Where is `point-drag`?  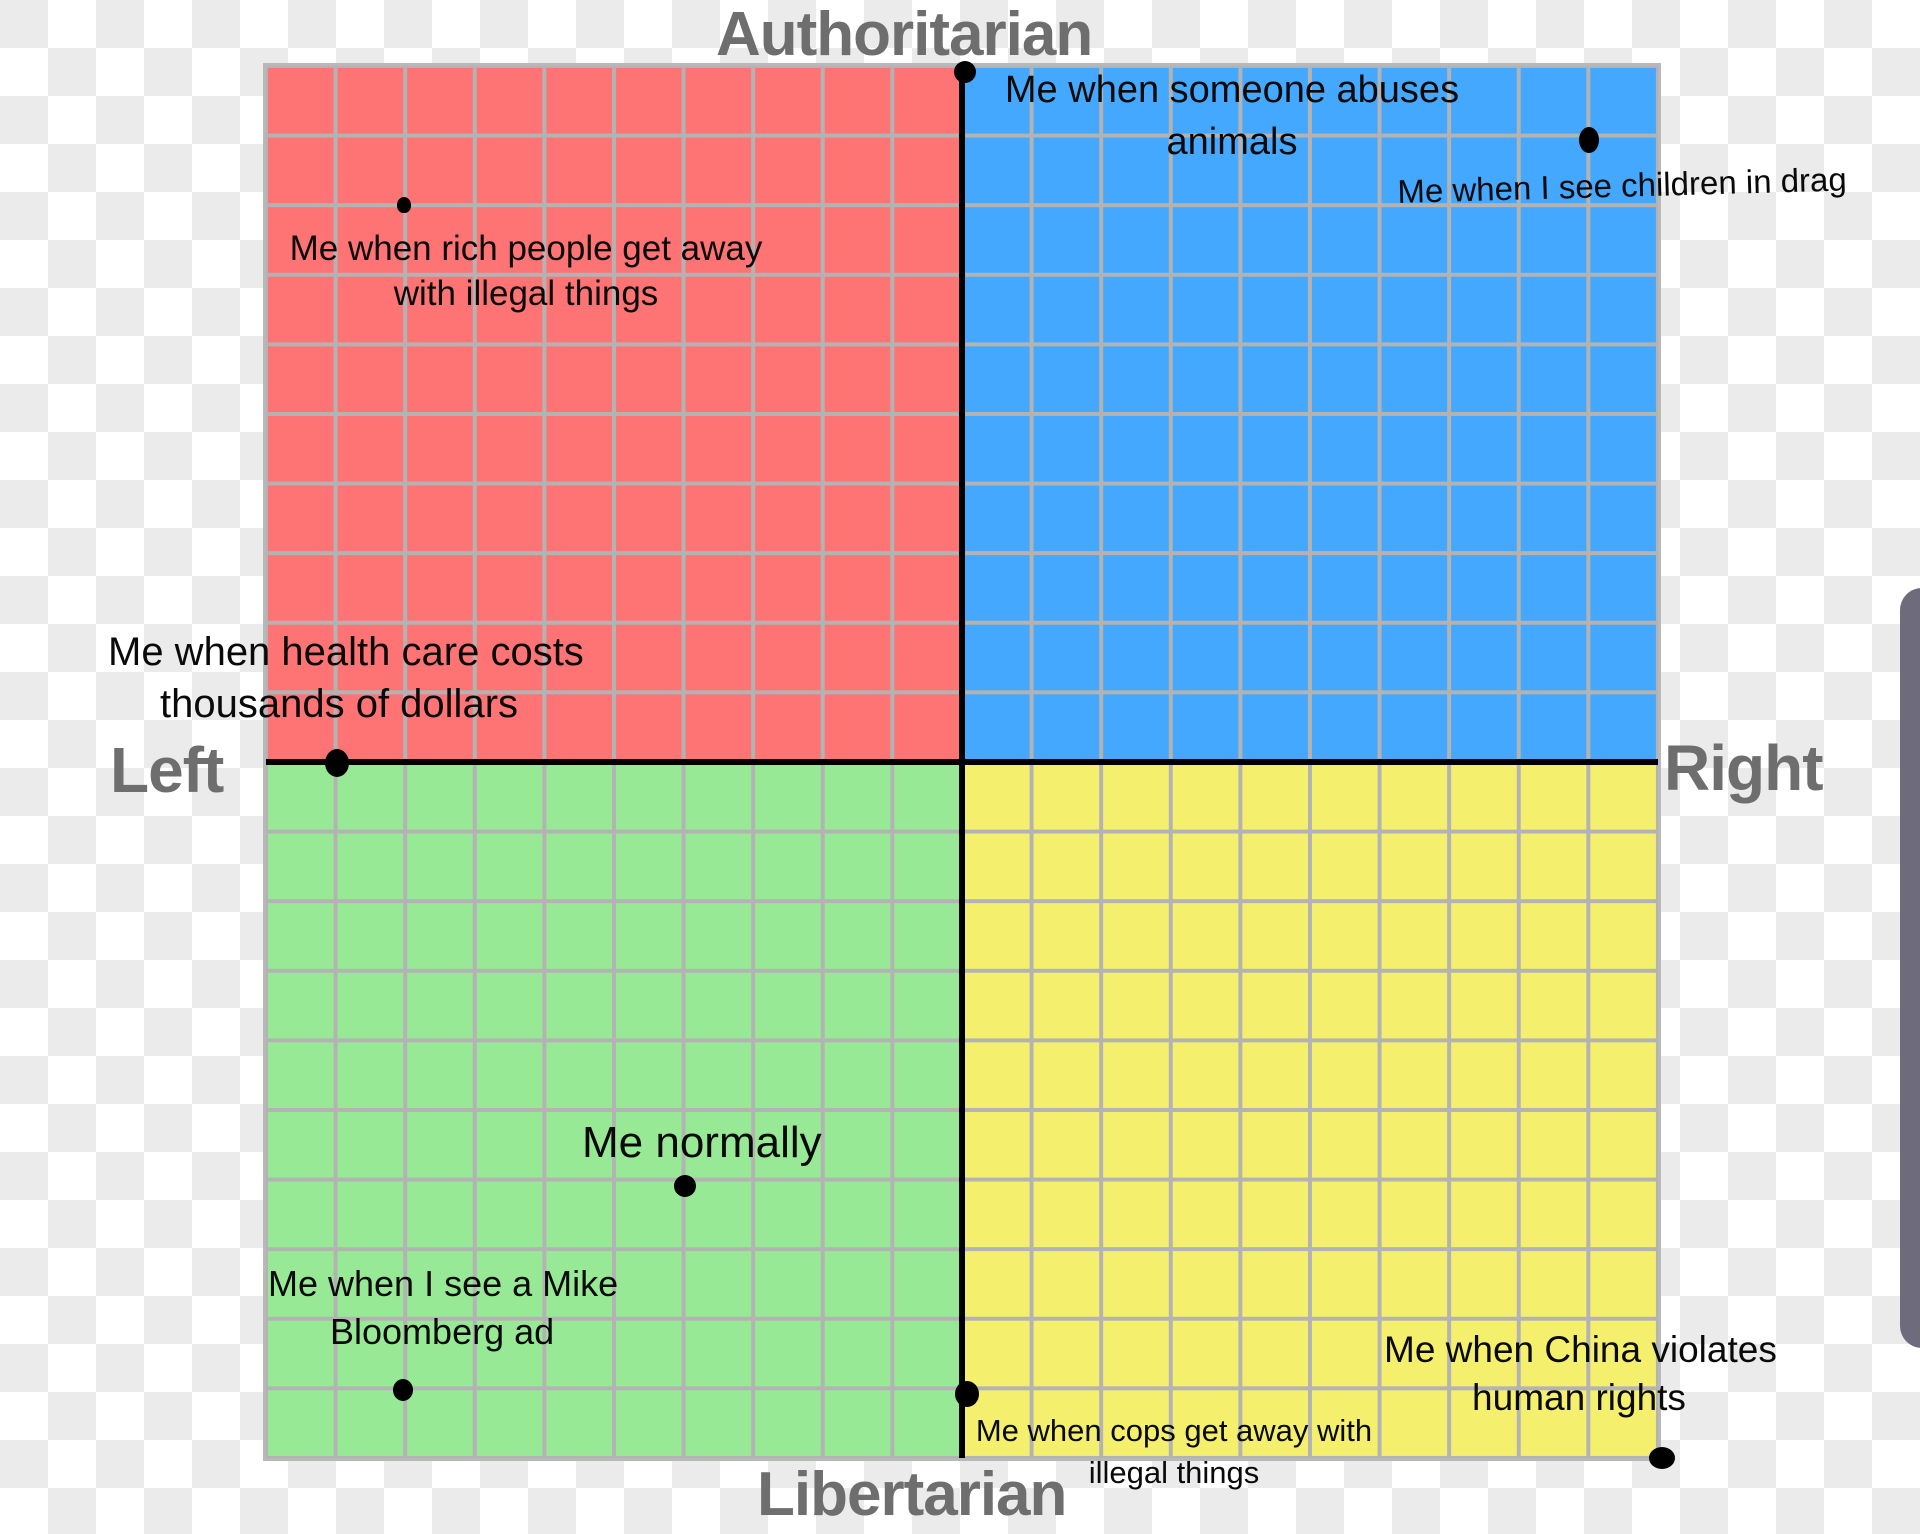 point-drag is located at coordinates (1589, 140).